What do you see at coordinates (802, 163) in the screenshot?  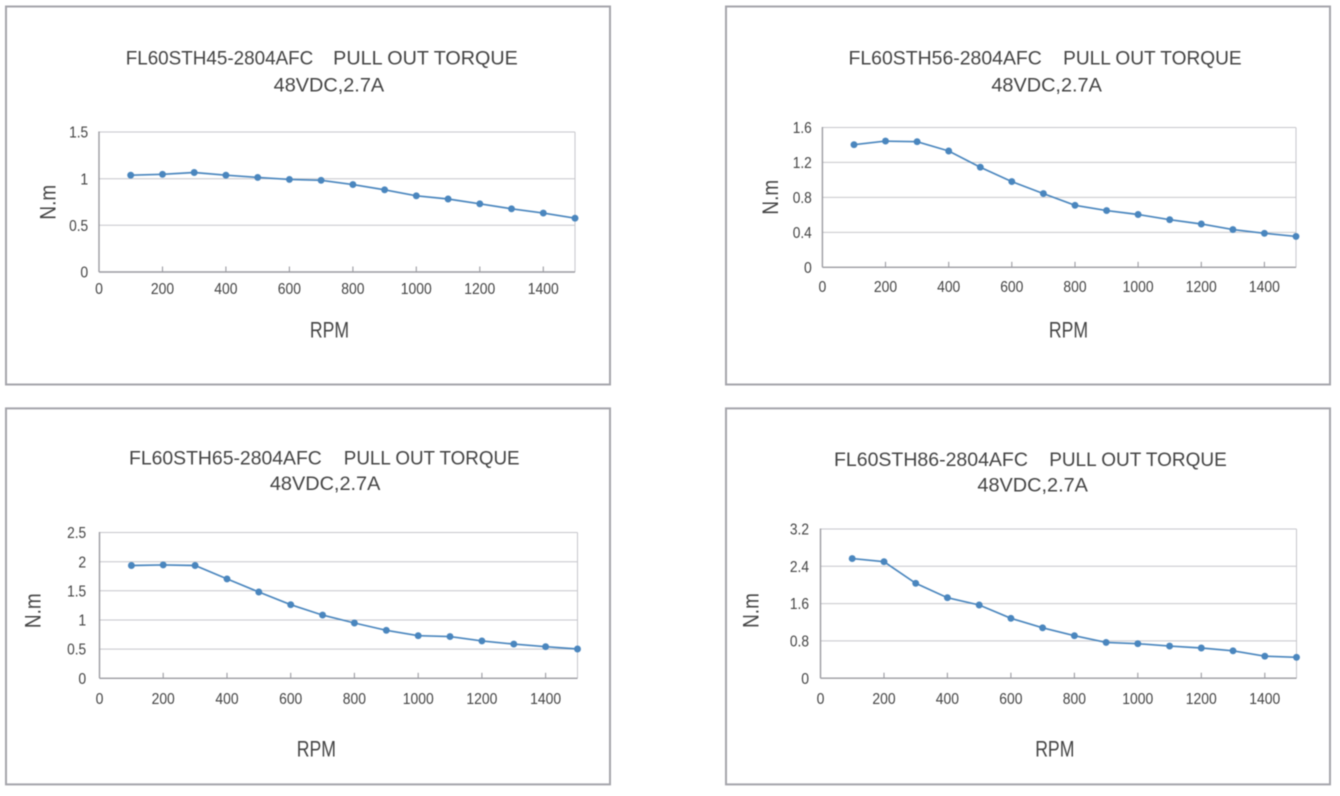 I see `svg-text: 1.2` at bounding box center [802, 163].